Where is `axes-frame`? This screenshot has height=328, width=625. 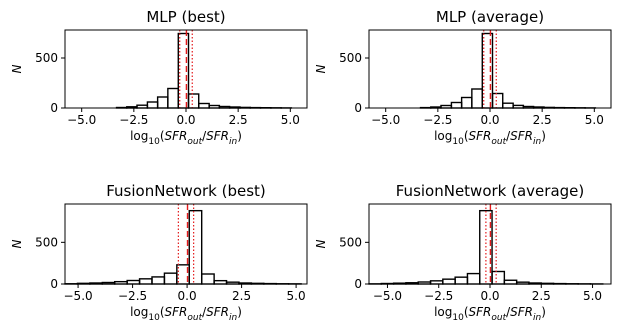 axes-frame is located at coordinates (186, 244).